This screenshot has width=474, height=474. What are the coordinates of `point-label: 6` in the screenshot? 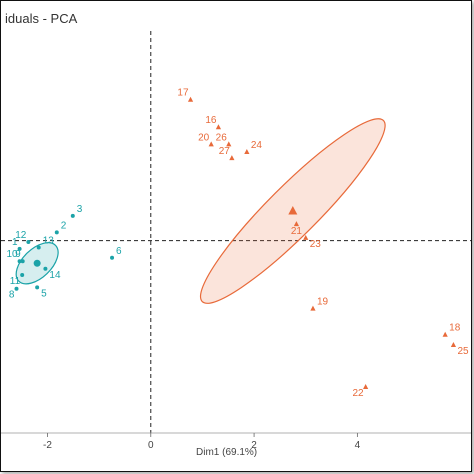 It's located at (119, 251).